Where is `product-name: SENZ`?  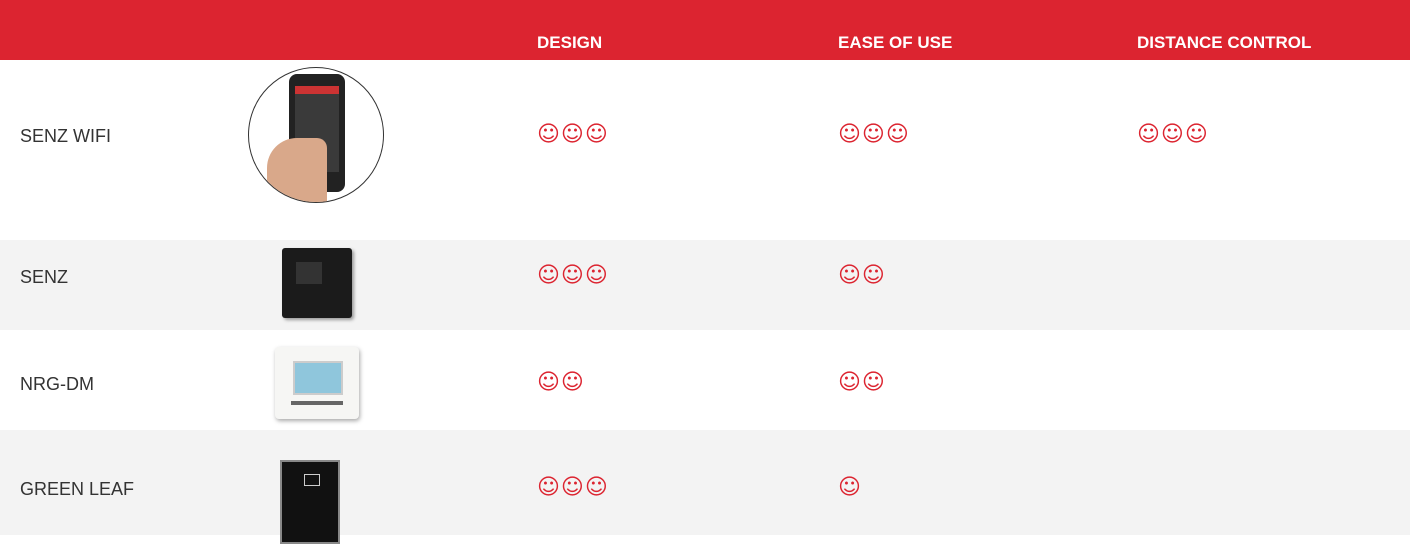
product-name: SENZ is located at coordinates (44, 277).